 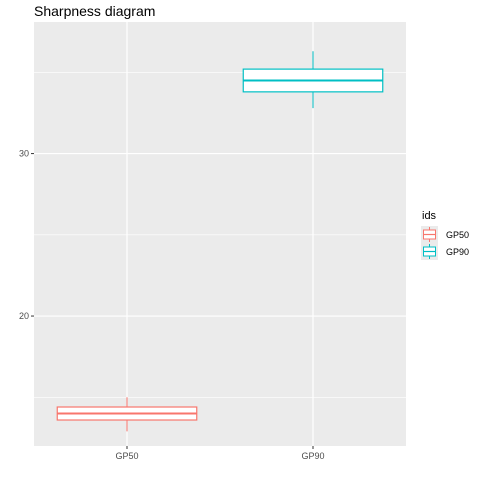 I want to click on y-tick-label: 30, so click(x=24, y=154).